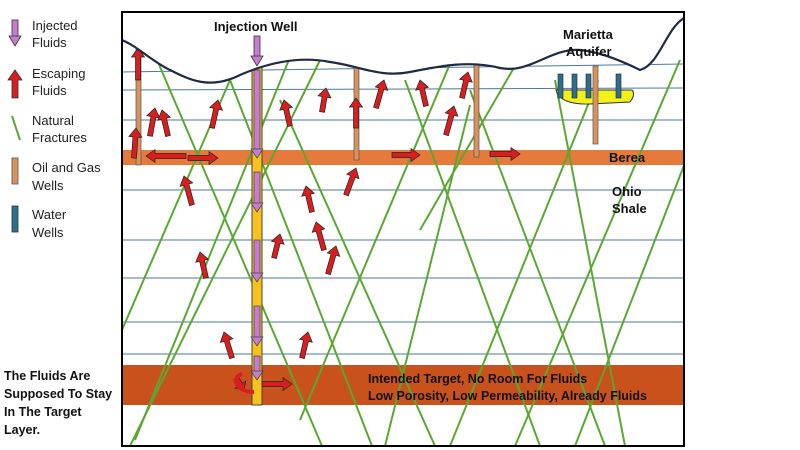  I want to click on legend-fractures: Natural Fractures, so click(49, 129).